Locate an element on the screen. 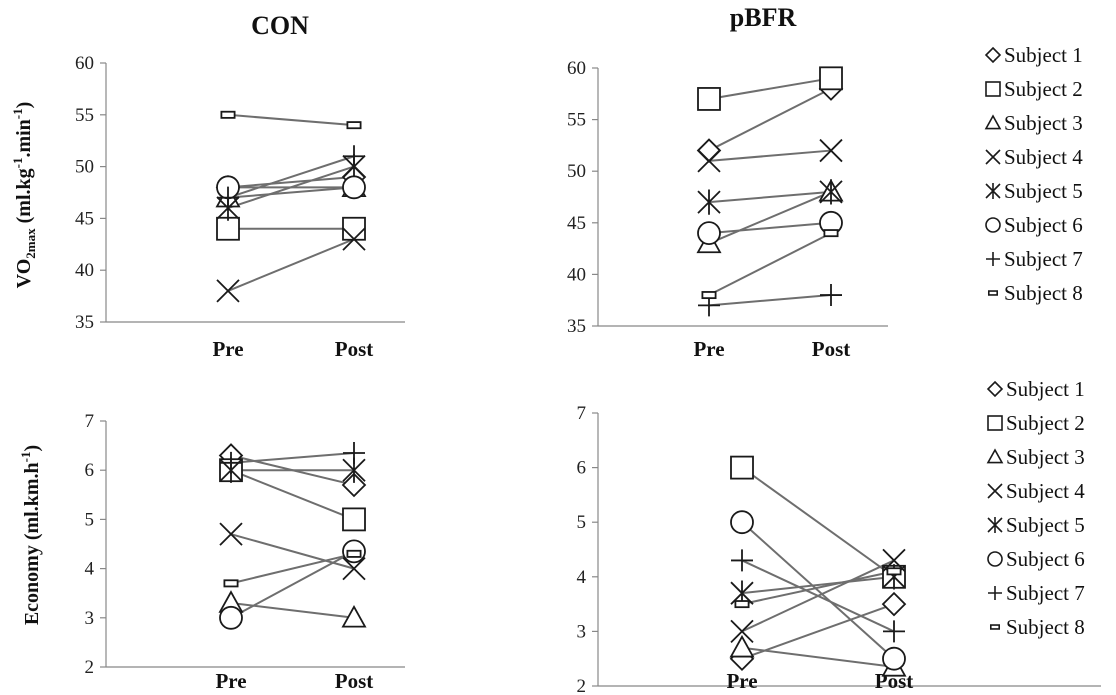 The width and height of the screenshot is (1116, 695). con-economy-point-s2-post is located at coordinates (354, 519).